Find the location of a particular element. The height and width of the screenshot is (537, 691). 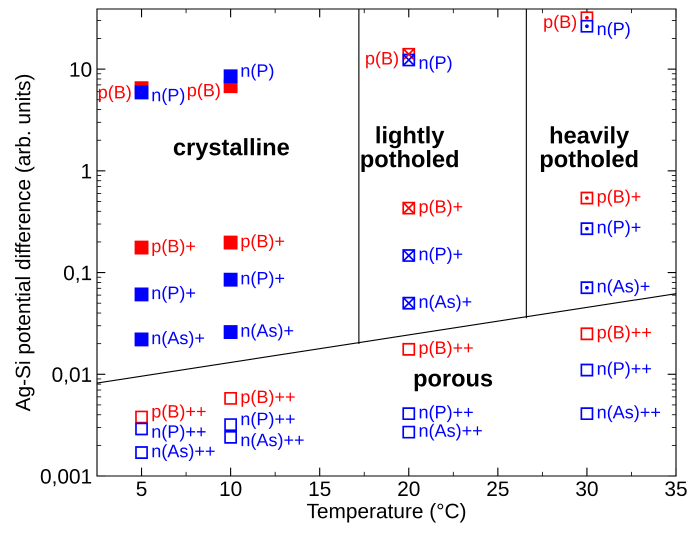

annotation: porous is located at coordinates (453, 383).